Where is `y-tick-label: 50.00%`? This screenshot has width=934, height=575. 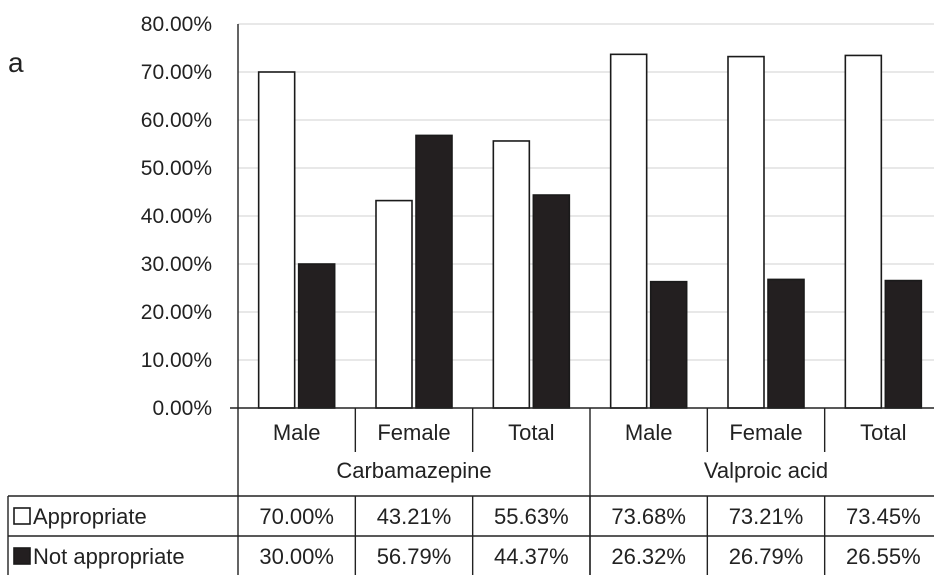 y-tick-label: 50.00% is located at coordinates (176, 168).